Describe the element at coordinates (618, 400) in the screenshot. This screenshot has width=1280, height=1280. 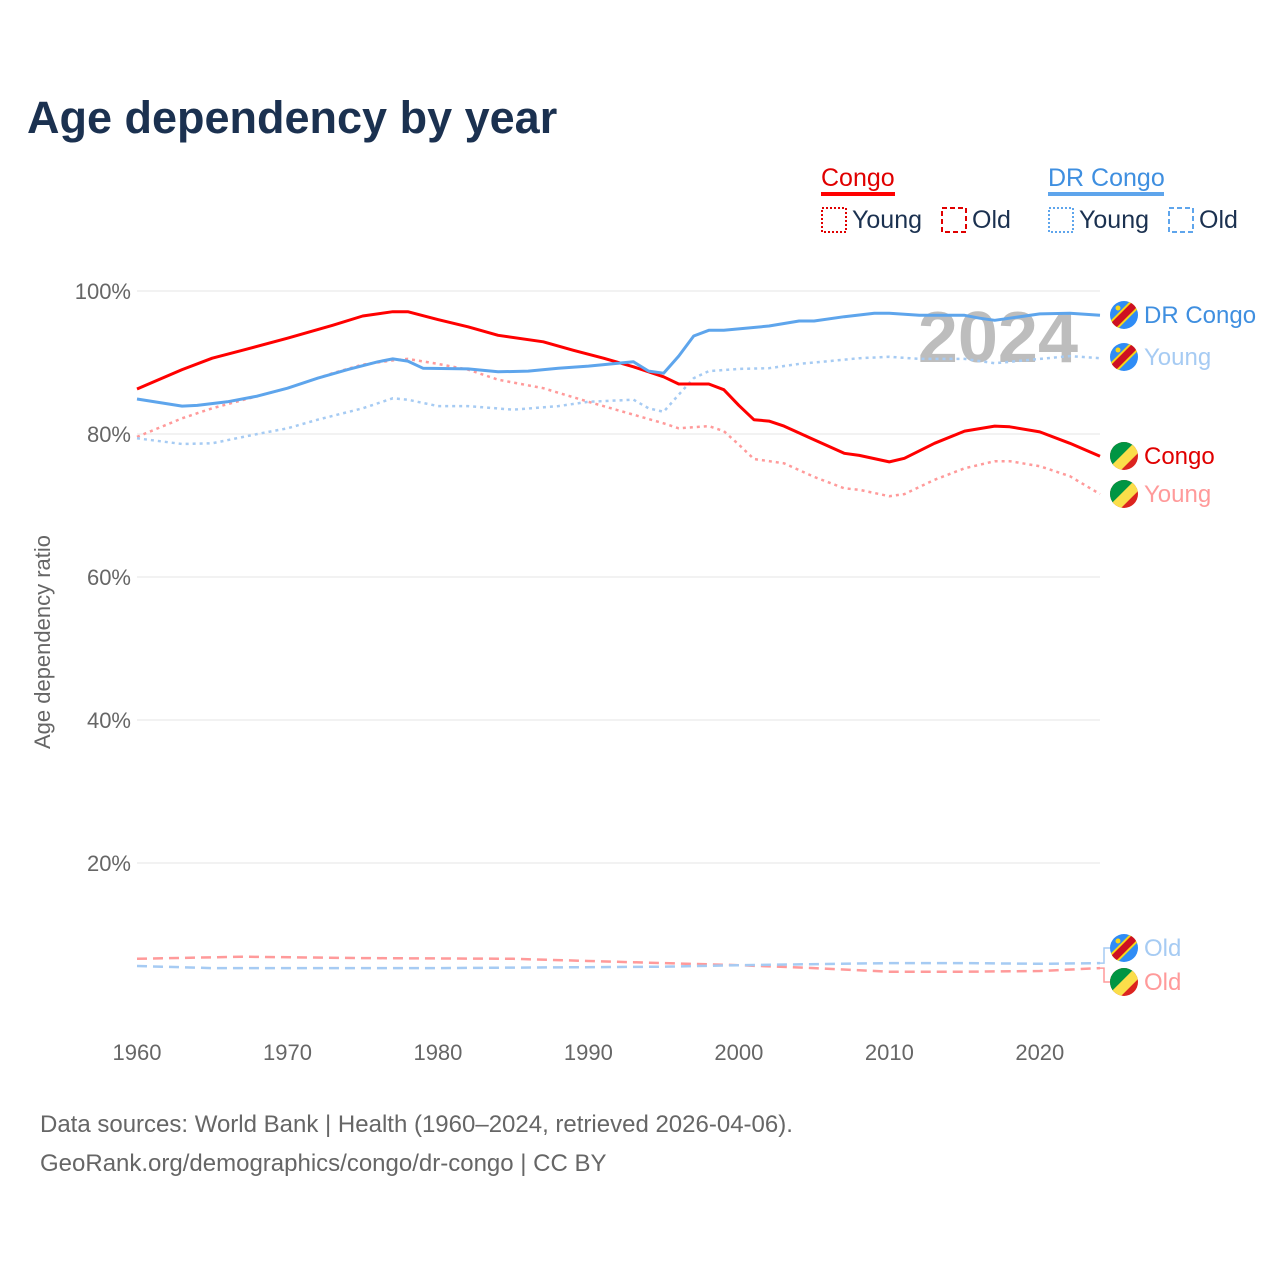
I see `series-line-drc-young` at that location.